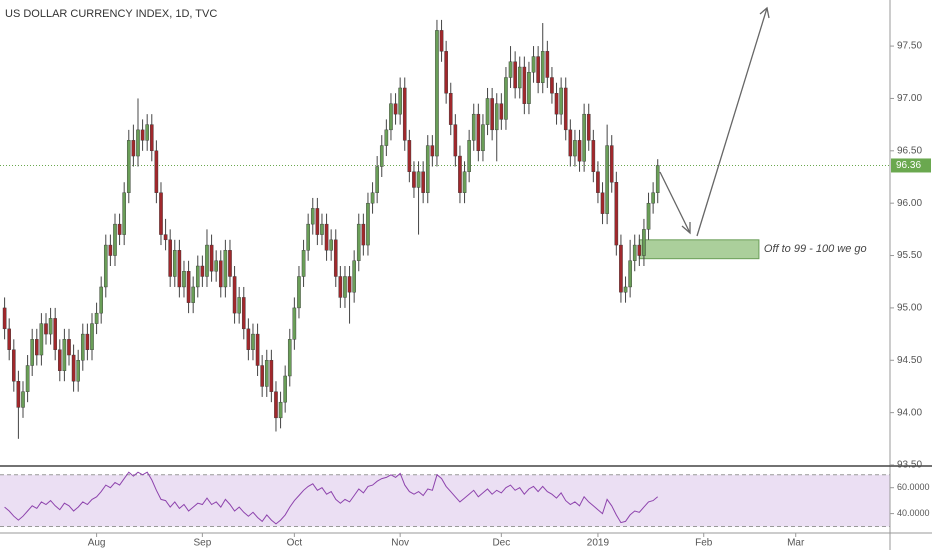  I want to click on rsi-band, so click(445, 500).